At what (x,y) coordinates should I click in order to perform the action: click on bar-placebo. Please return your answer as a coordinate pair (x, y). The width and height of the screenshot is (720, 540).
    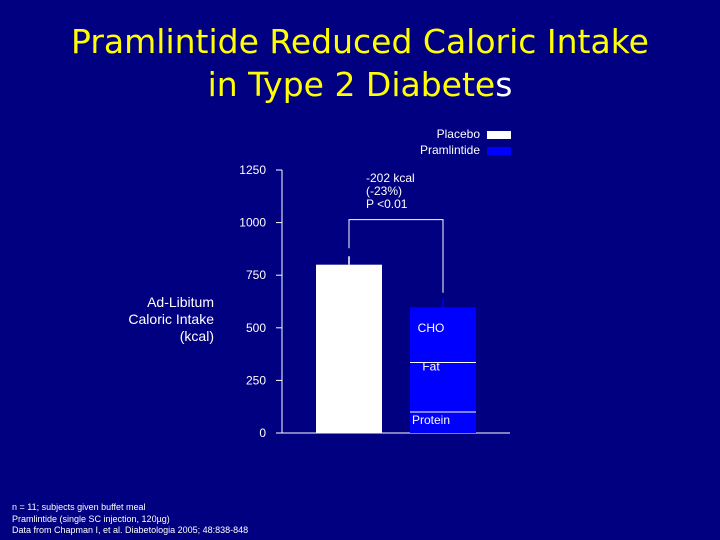
    Looking at the image, I should click on (349, 348).